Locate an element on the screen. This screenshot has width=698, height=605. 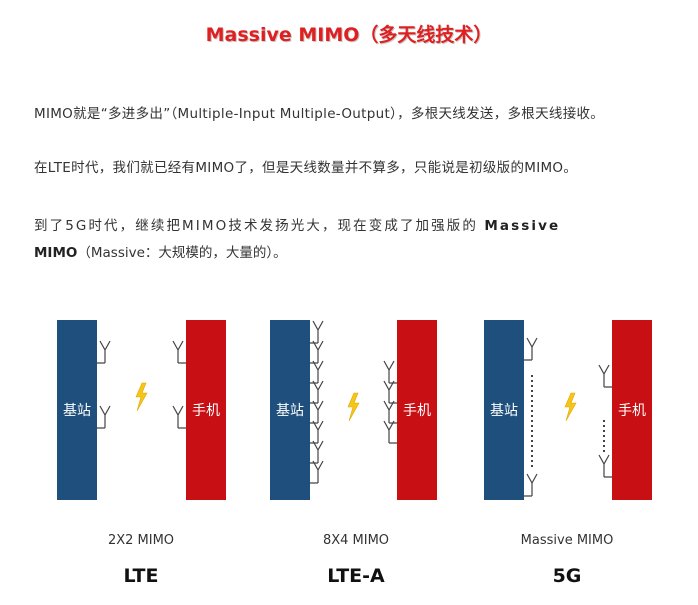
lte-a-phone-antennas-icon is located at coordinates (390, 402).